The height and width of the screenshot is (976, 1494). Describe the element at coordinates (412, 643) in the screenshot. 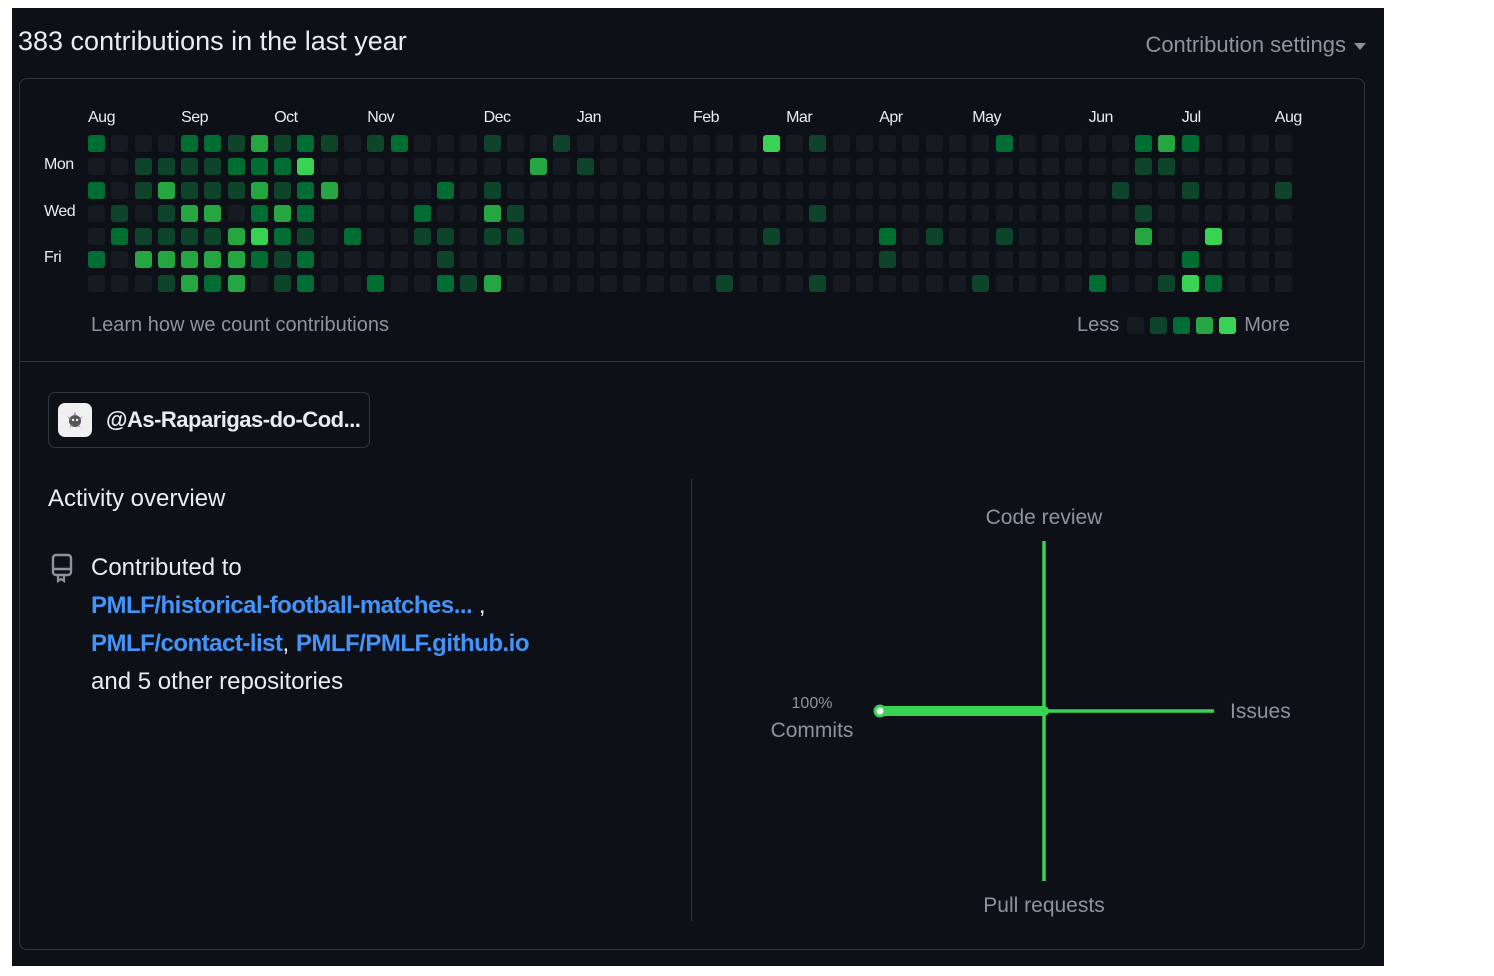

I see `repo-link-pmlf-github-io: PMLF/PMLF.github.io` at that location.